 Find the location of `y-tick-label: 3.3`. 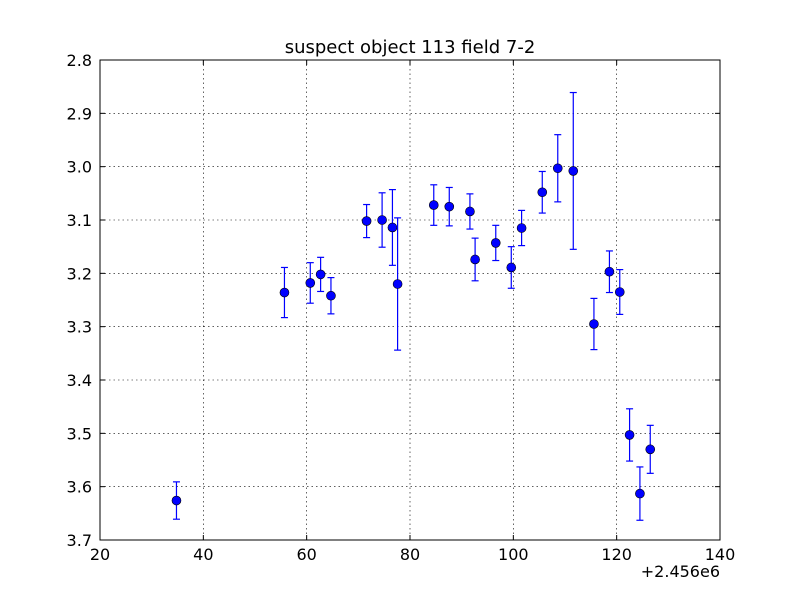

y-tick-label: 3.3 is located at coordinates (79, 327).